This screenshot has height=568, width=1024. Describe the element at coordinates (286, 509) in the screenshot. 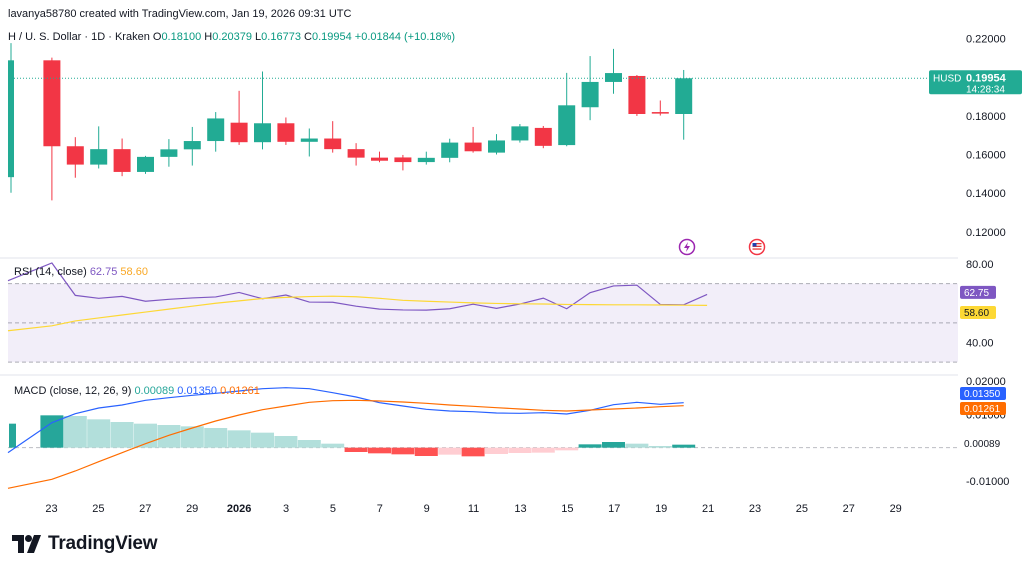

I see `time-axis-tick: 3` at that location.